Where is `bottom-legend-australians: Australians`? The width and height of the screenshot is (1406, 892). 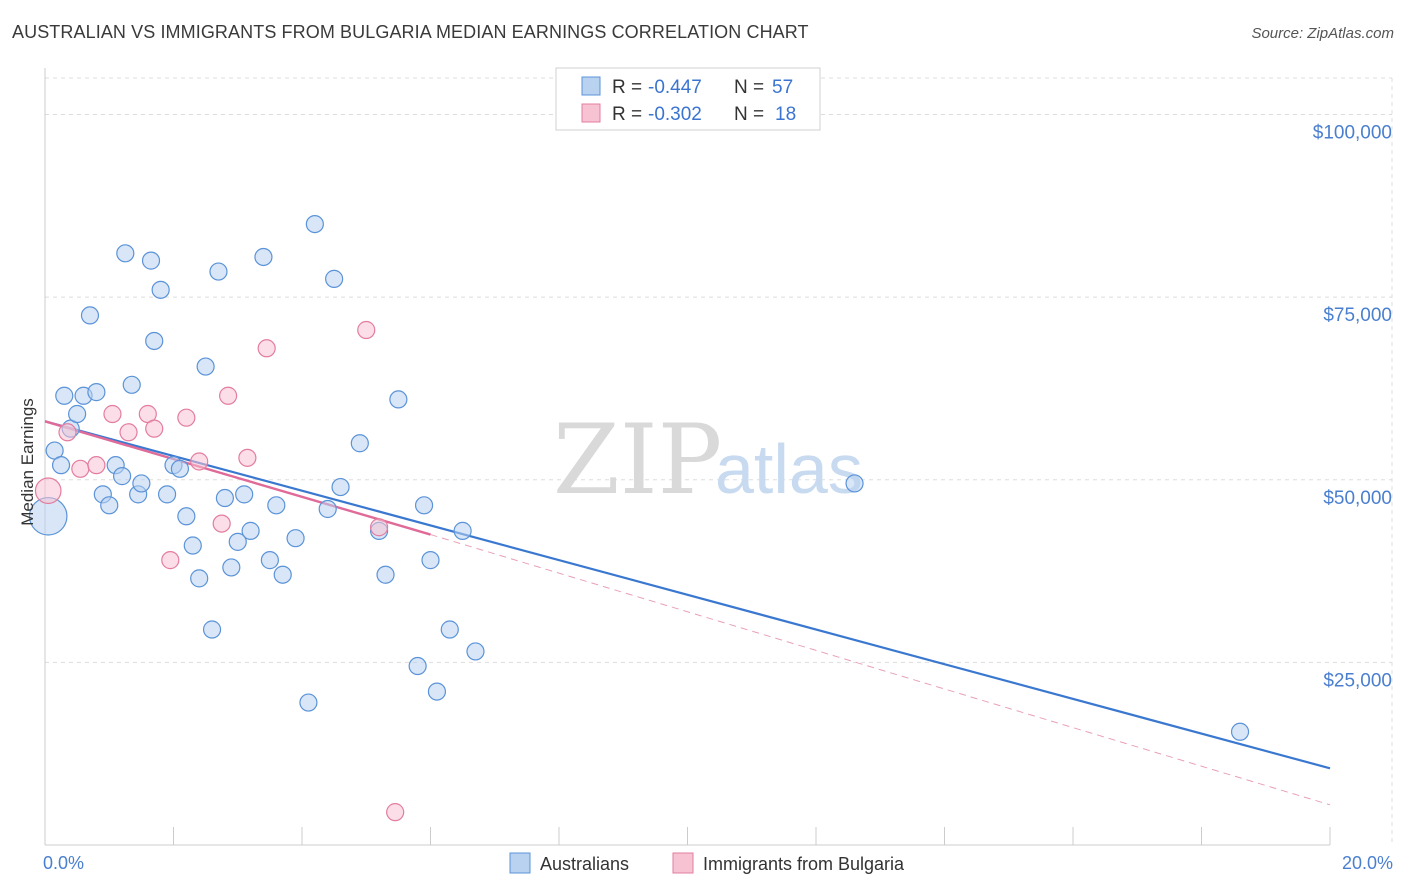
bottom-legend-australians: Australians is located at coordinates (584, 864).